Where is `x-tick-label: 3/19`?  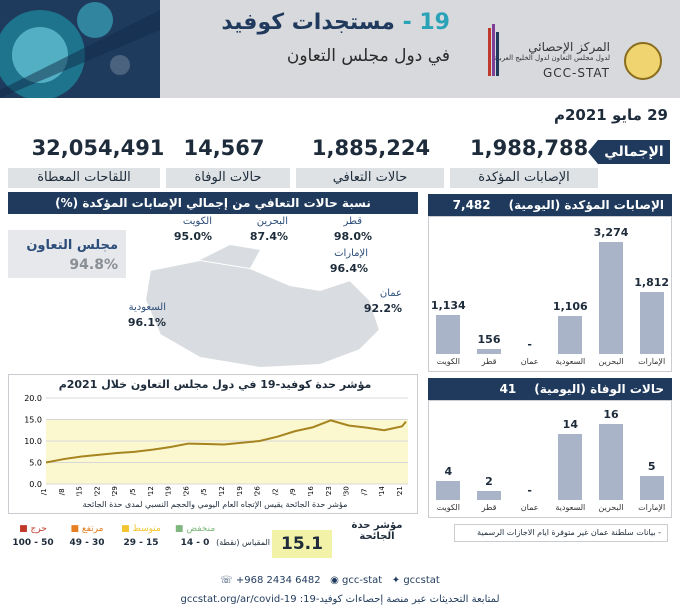 x-tick-label: 3/19 is located at coordinates (240, 491).